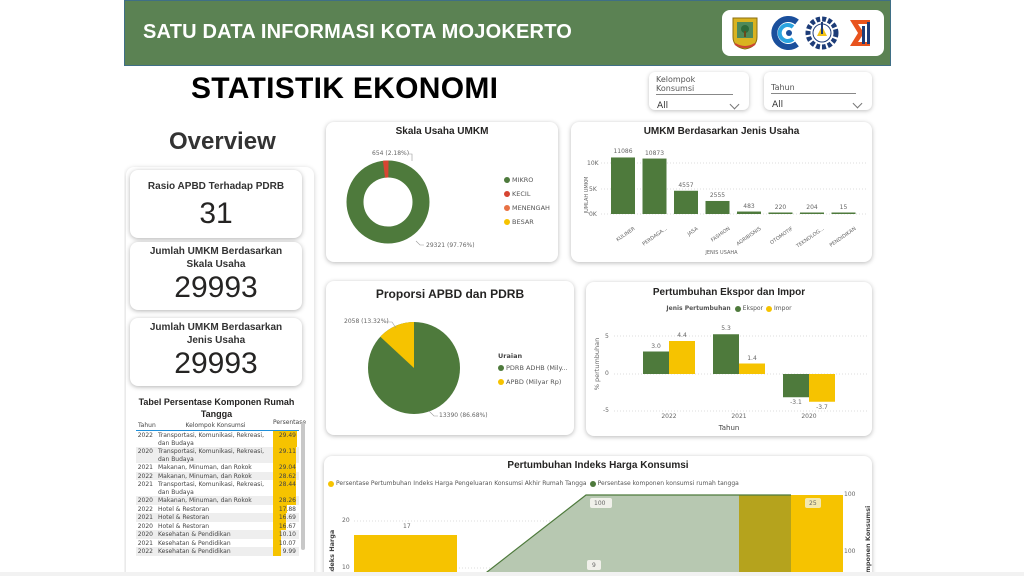 This screenshot has height=576, width=1024. I want to click on ekspor-impor-bar-chart, so click(729, 359).